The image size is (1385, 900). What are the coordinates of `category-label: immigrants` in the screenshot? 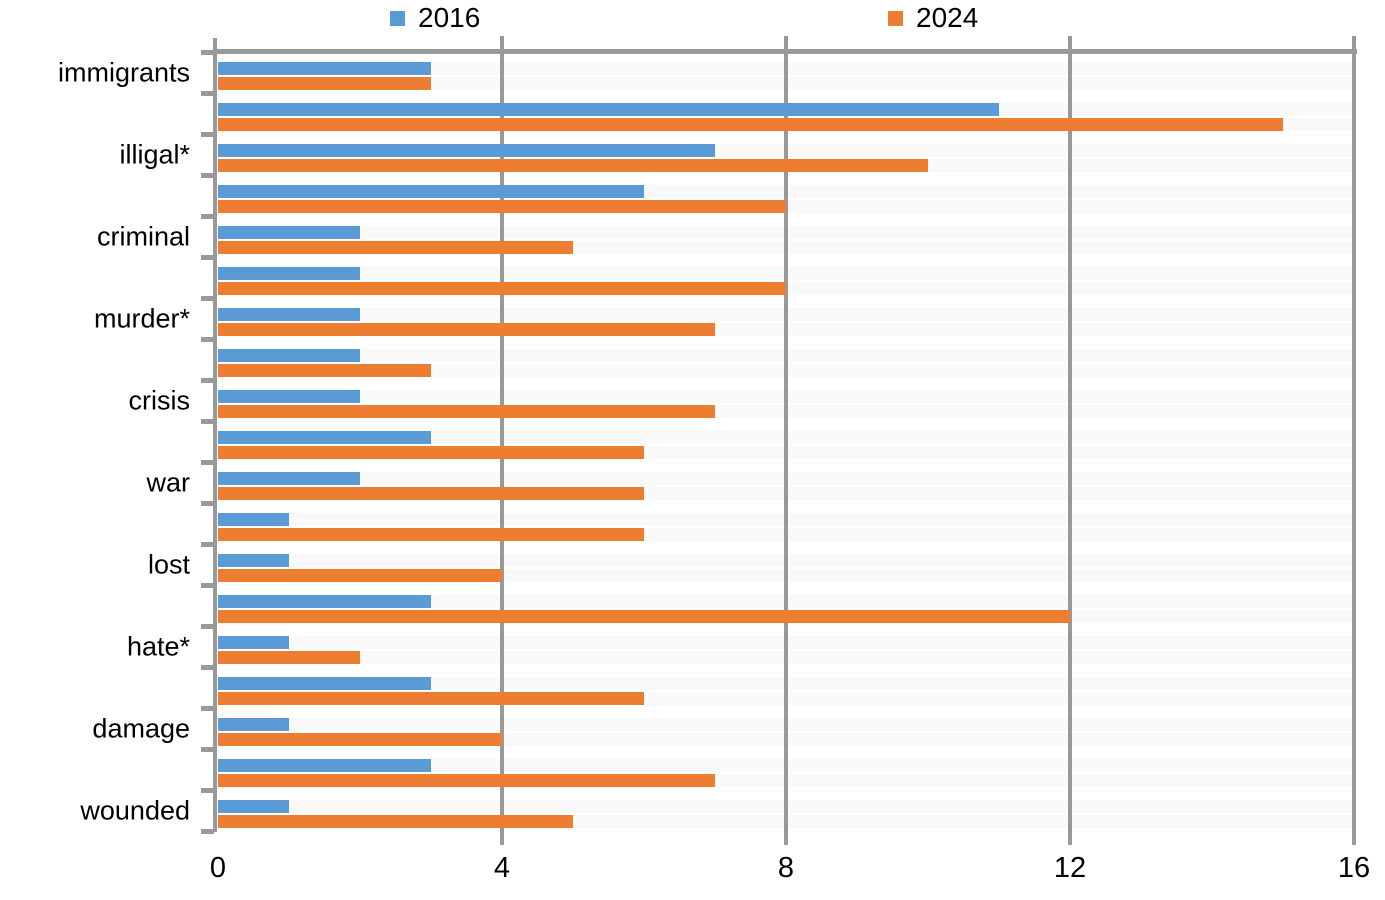 It's located at (123, 72).